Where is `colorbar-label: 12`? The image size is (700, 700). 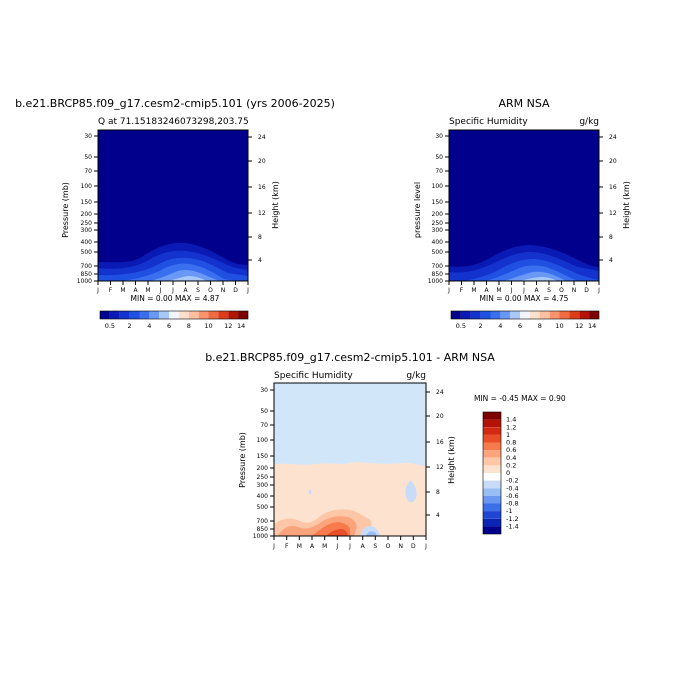
colorbar-label: 12 is located at coordinates (579, 326).